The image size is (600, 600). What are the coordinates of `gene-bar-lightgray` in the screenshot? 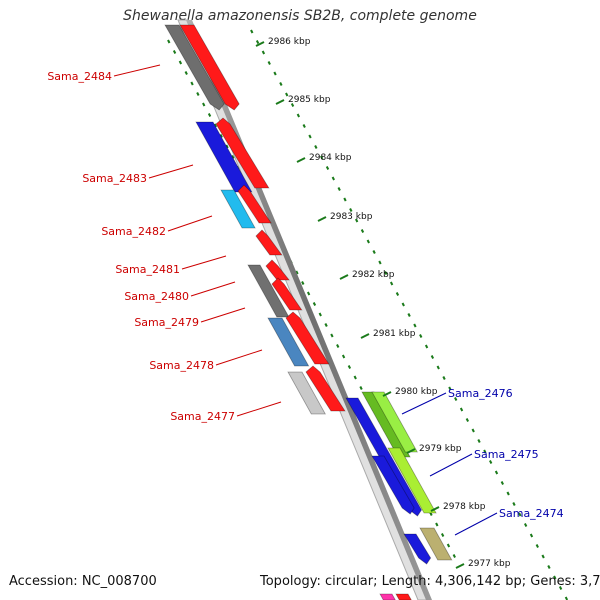 It's located at (306, 393).